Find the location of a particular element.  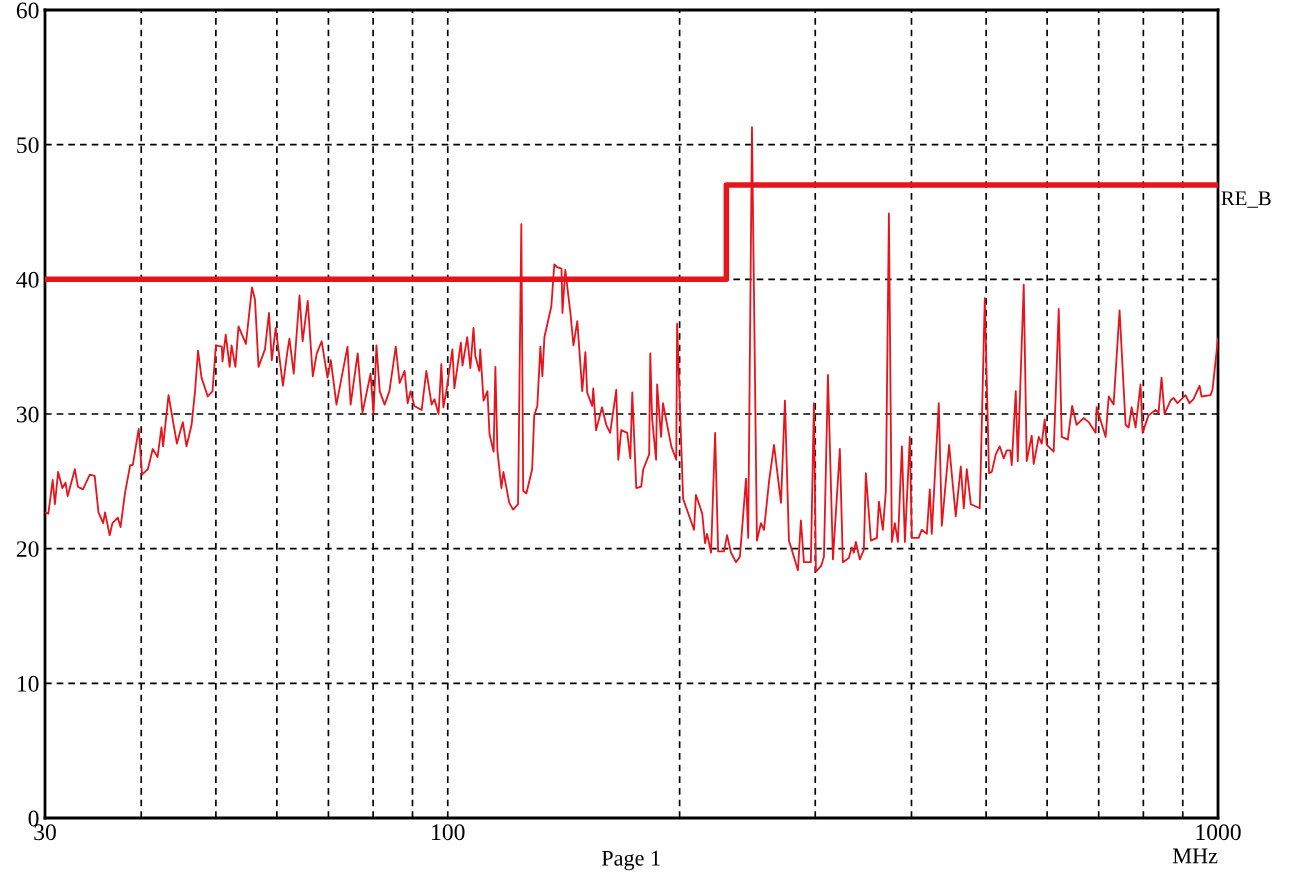

y-tick-label: 30 is located at coordinates (27, 414).